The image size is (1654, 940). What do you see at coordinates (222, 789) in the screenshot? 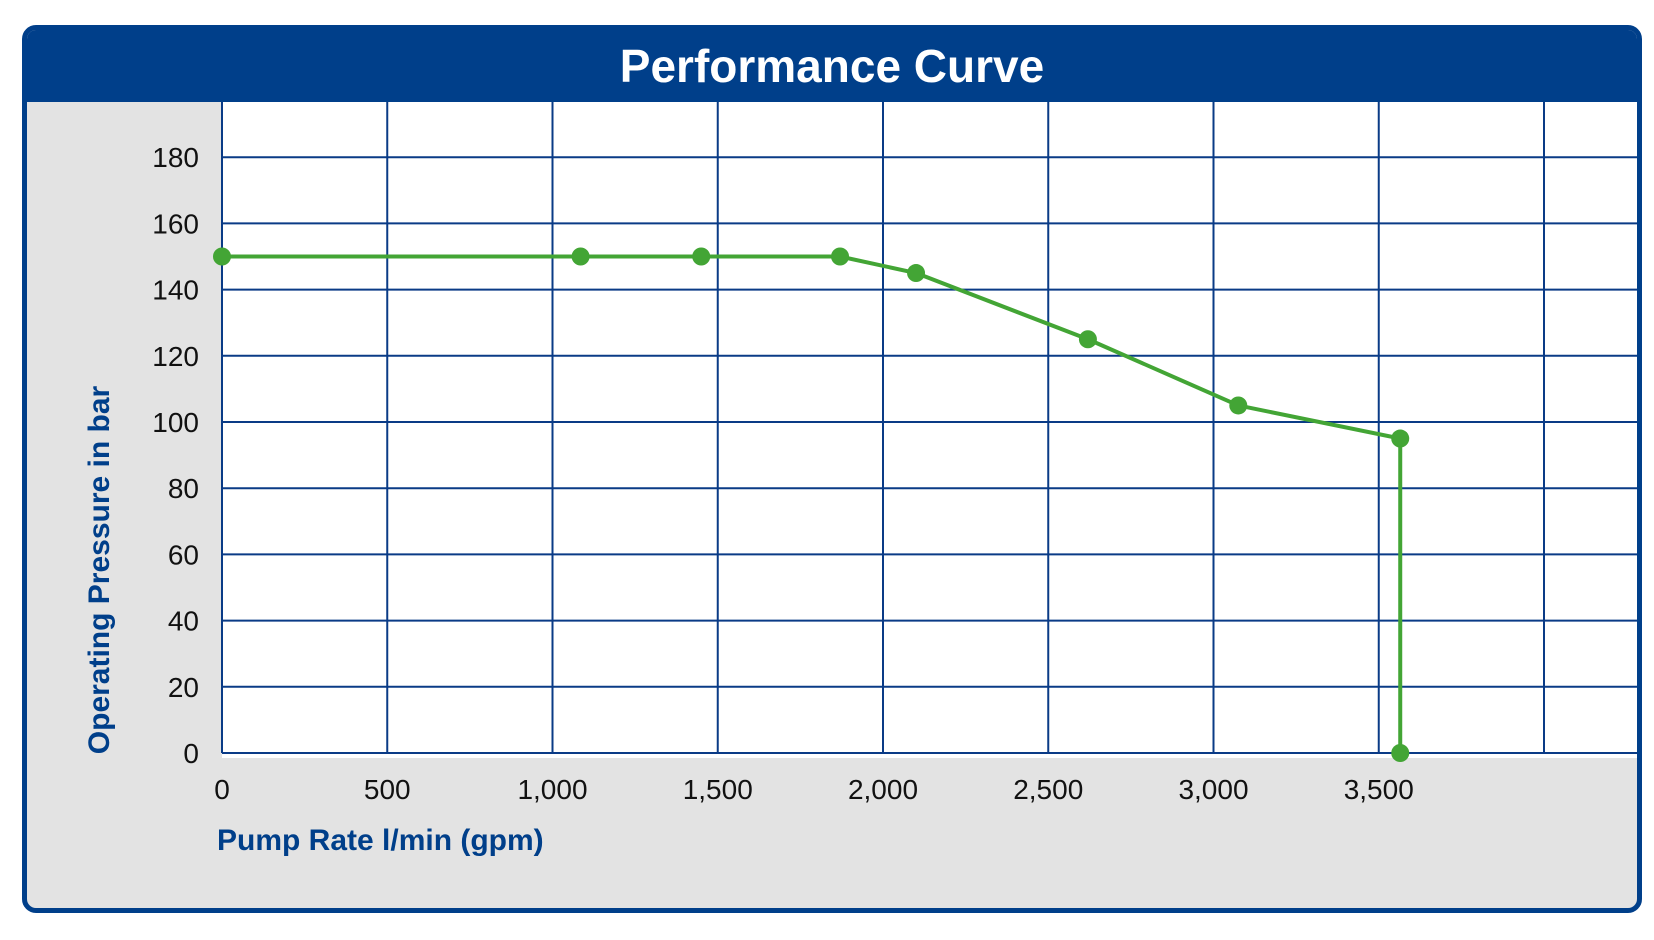
I see `x-tick-label: 0` at bounding box center [222, 789].